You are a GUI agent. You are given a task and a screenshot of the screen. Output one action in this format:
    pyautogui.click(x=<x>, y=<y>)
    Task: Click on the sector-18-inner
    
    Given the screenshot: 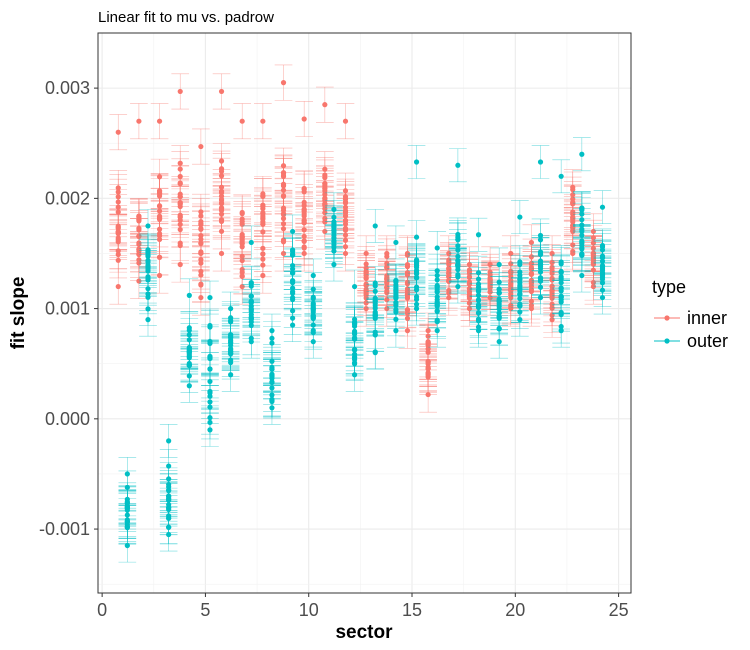 What is the action you would take?
    pyautogui.click(x=469, y=286)
    